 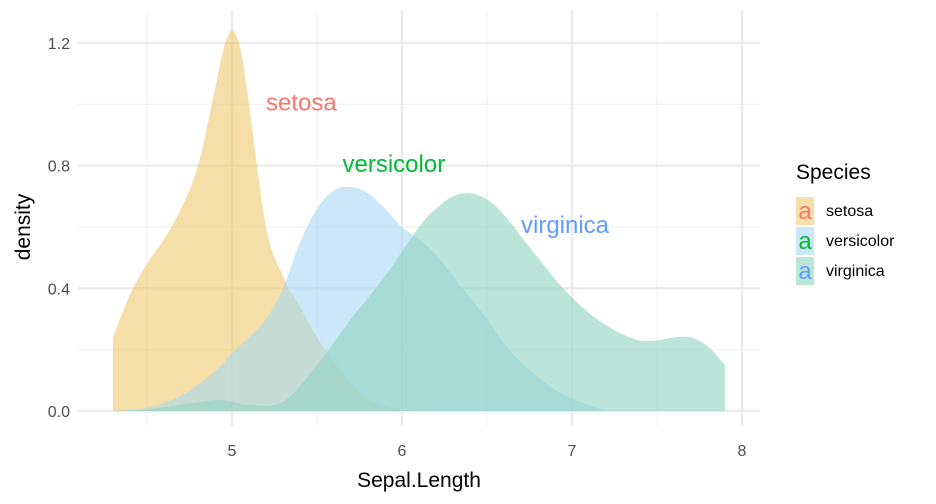 I want to click on x-tick-label: 6, so click(x=402, y=451).